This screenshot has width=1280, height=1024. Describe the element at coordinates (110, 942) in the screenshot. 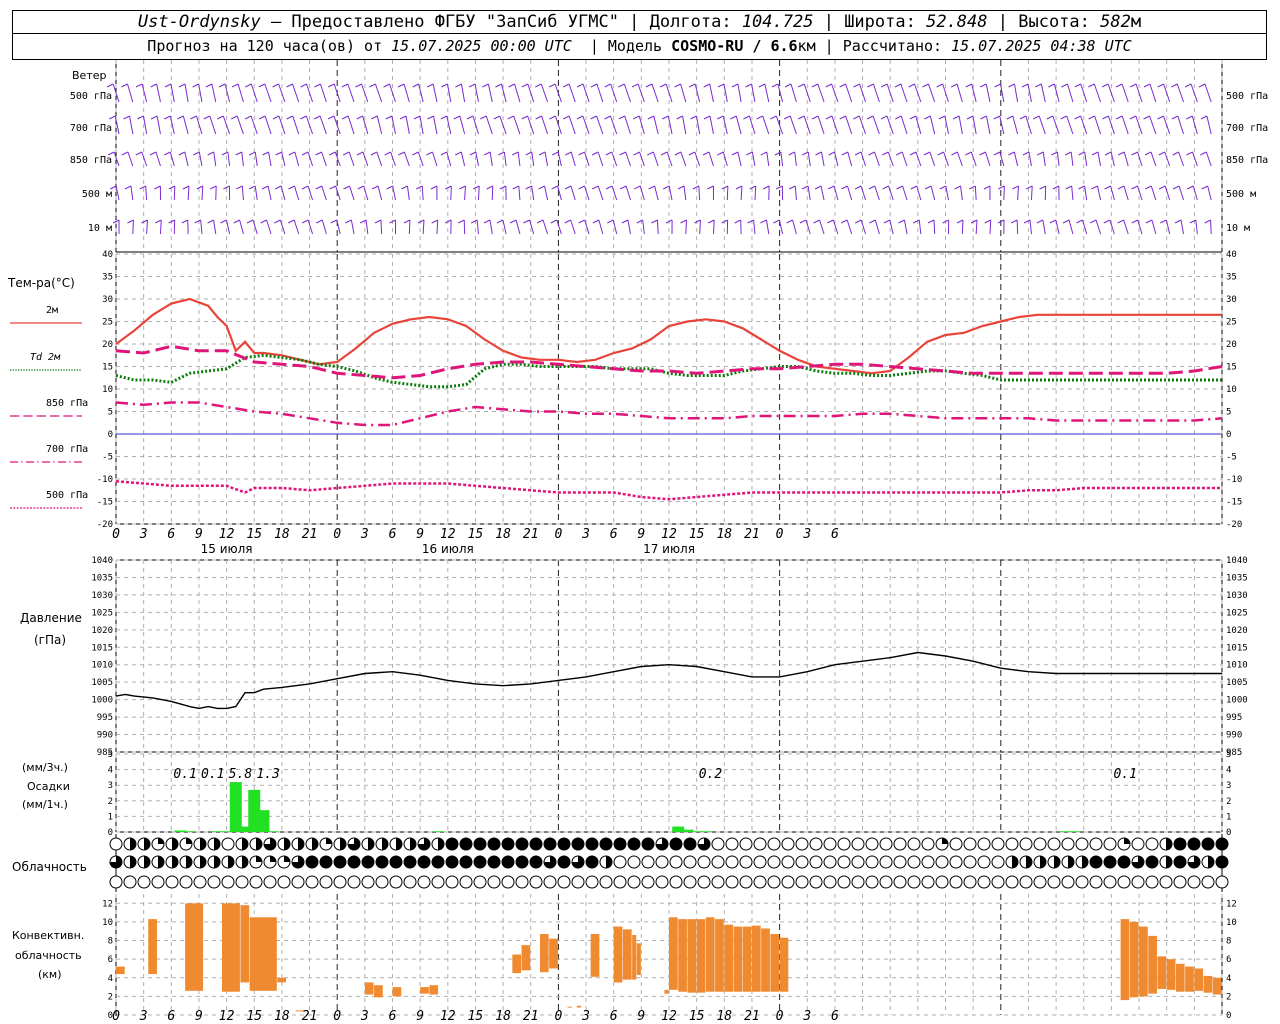

I see `conv-tick-left: 8` at that location.